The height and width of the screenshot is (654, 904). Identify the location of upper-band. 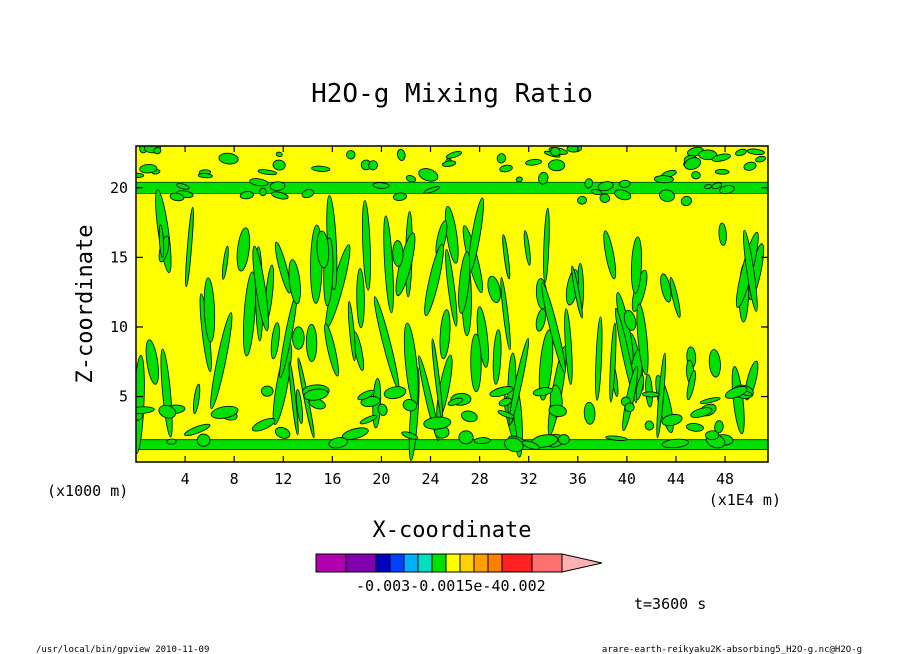
(452, 187).